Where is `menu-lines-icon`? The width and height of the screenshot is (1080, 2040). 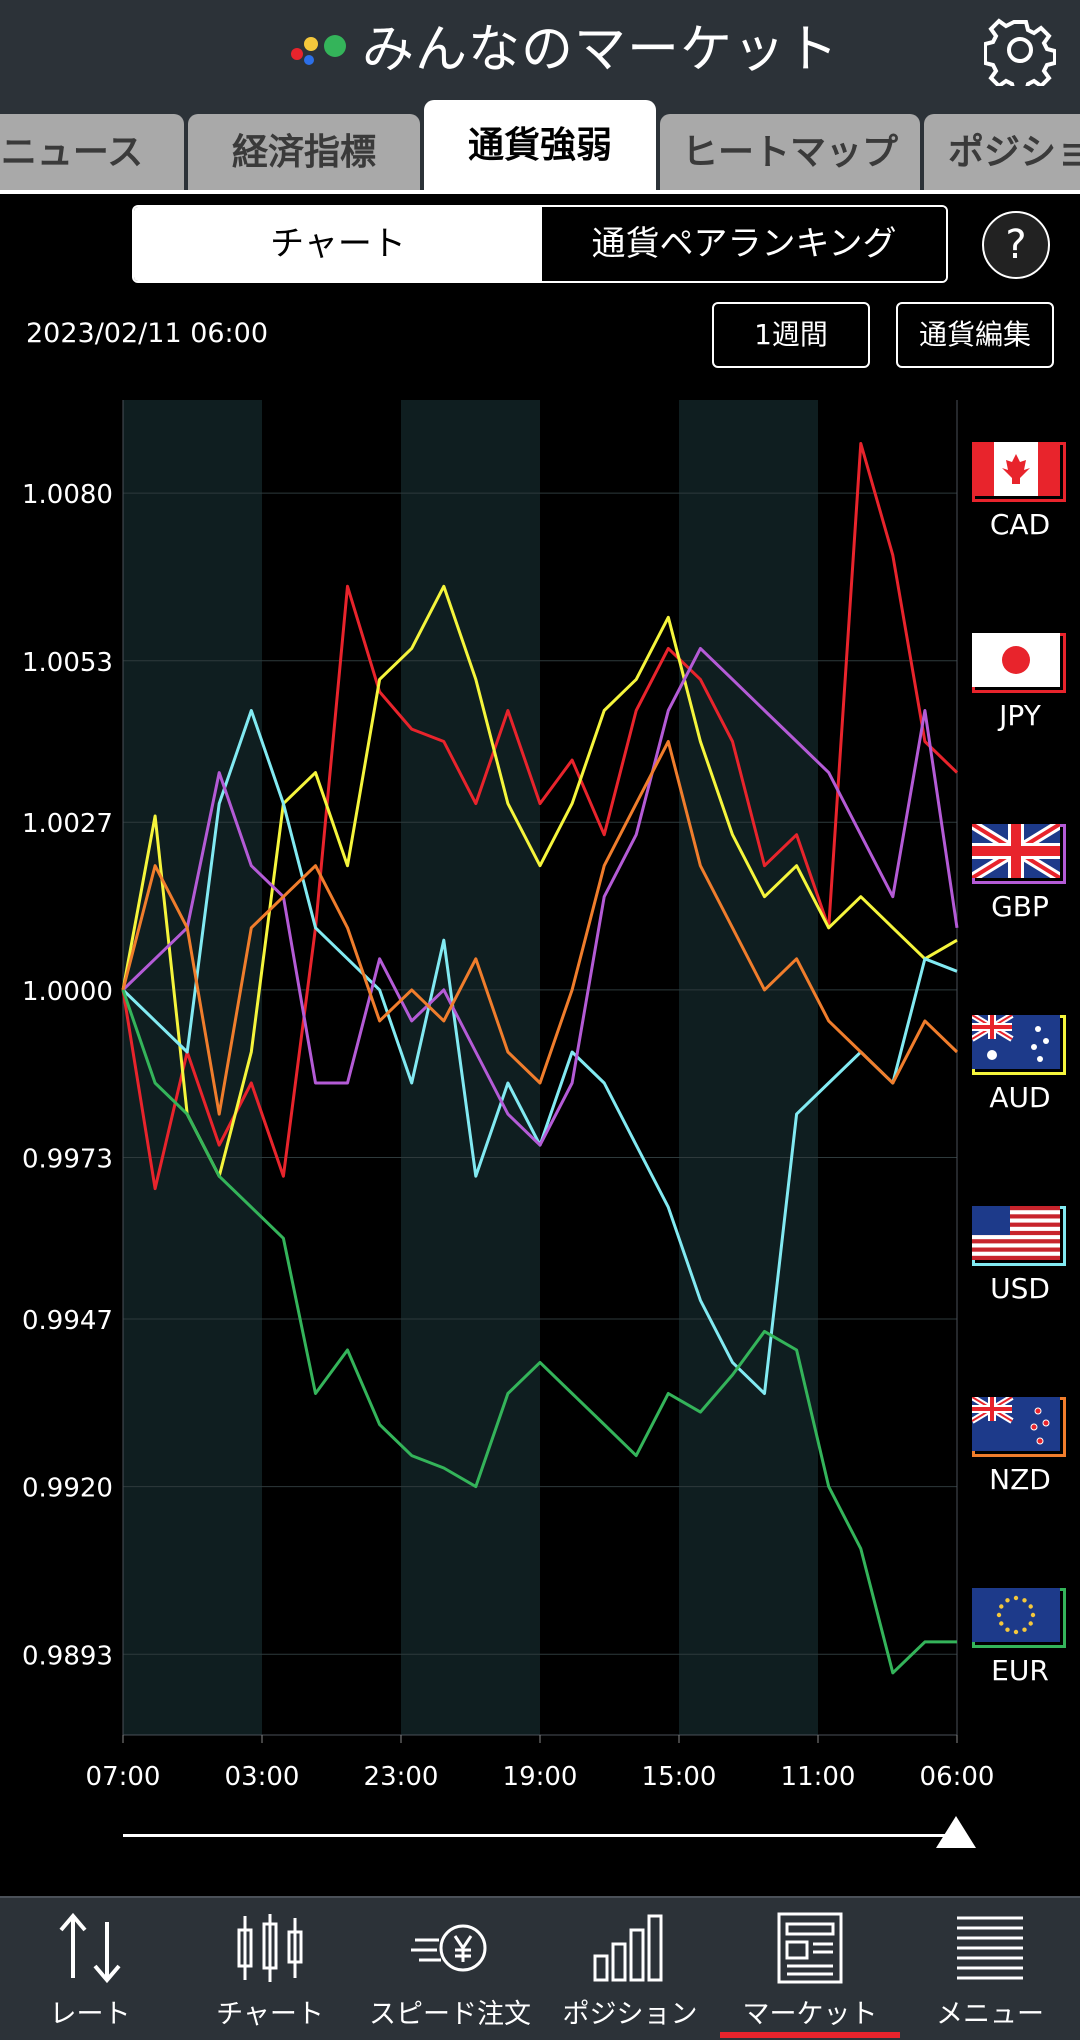
menu-lines-icon is located at coordinates (990, 1948).